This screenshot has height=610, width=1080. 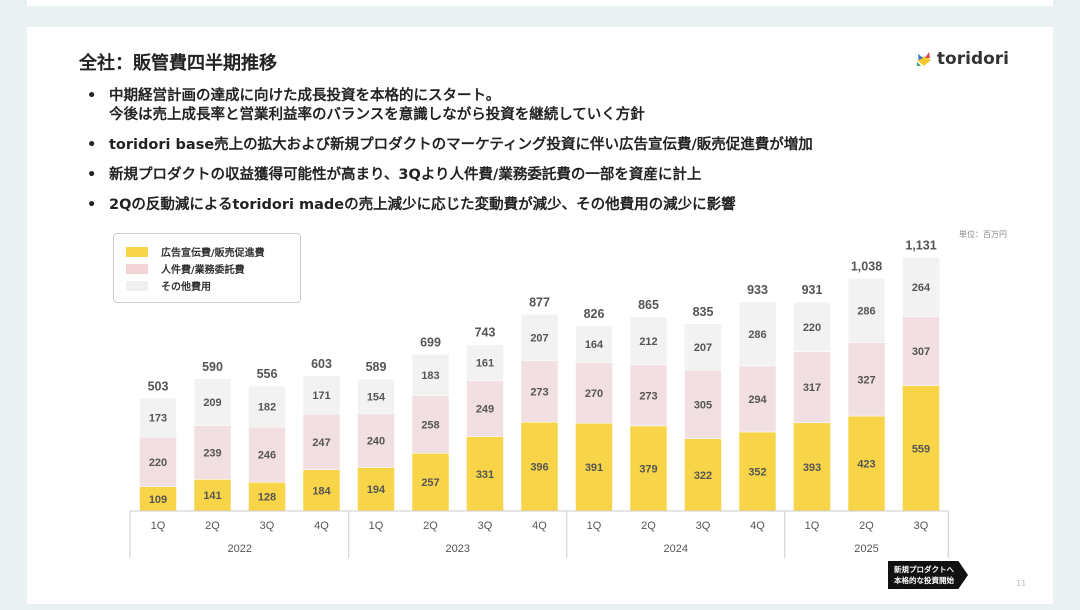 What do you see at coordinates (207, 268) in the screenshot?
I see `chart-legend: 広告宣伝費/販売促進費 人件費/業務委託費 その他費用` at bounding box center [207, 268].